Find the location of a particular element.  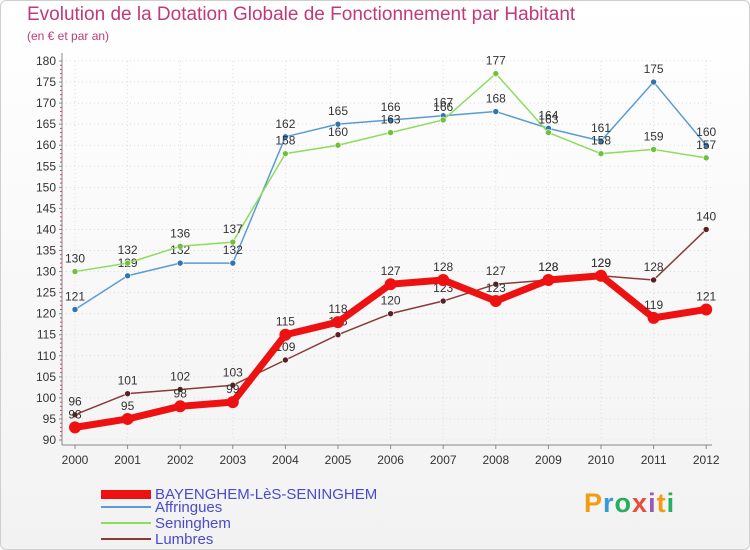

point-bayenghem-les-seninghem-2006 is located at coordinates (390, 284).